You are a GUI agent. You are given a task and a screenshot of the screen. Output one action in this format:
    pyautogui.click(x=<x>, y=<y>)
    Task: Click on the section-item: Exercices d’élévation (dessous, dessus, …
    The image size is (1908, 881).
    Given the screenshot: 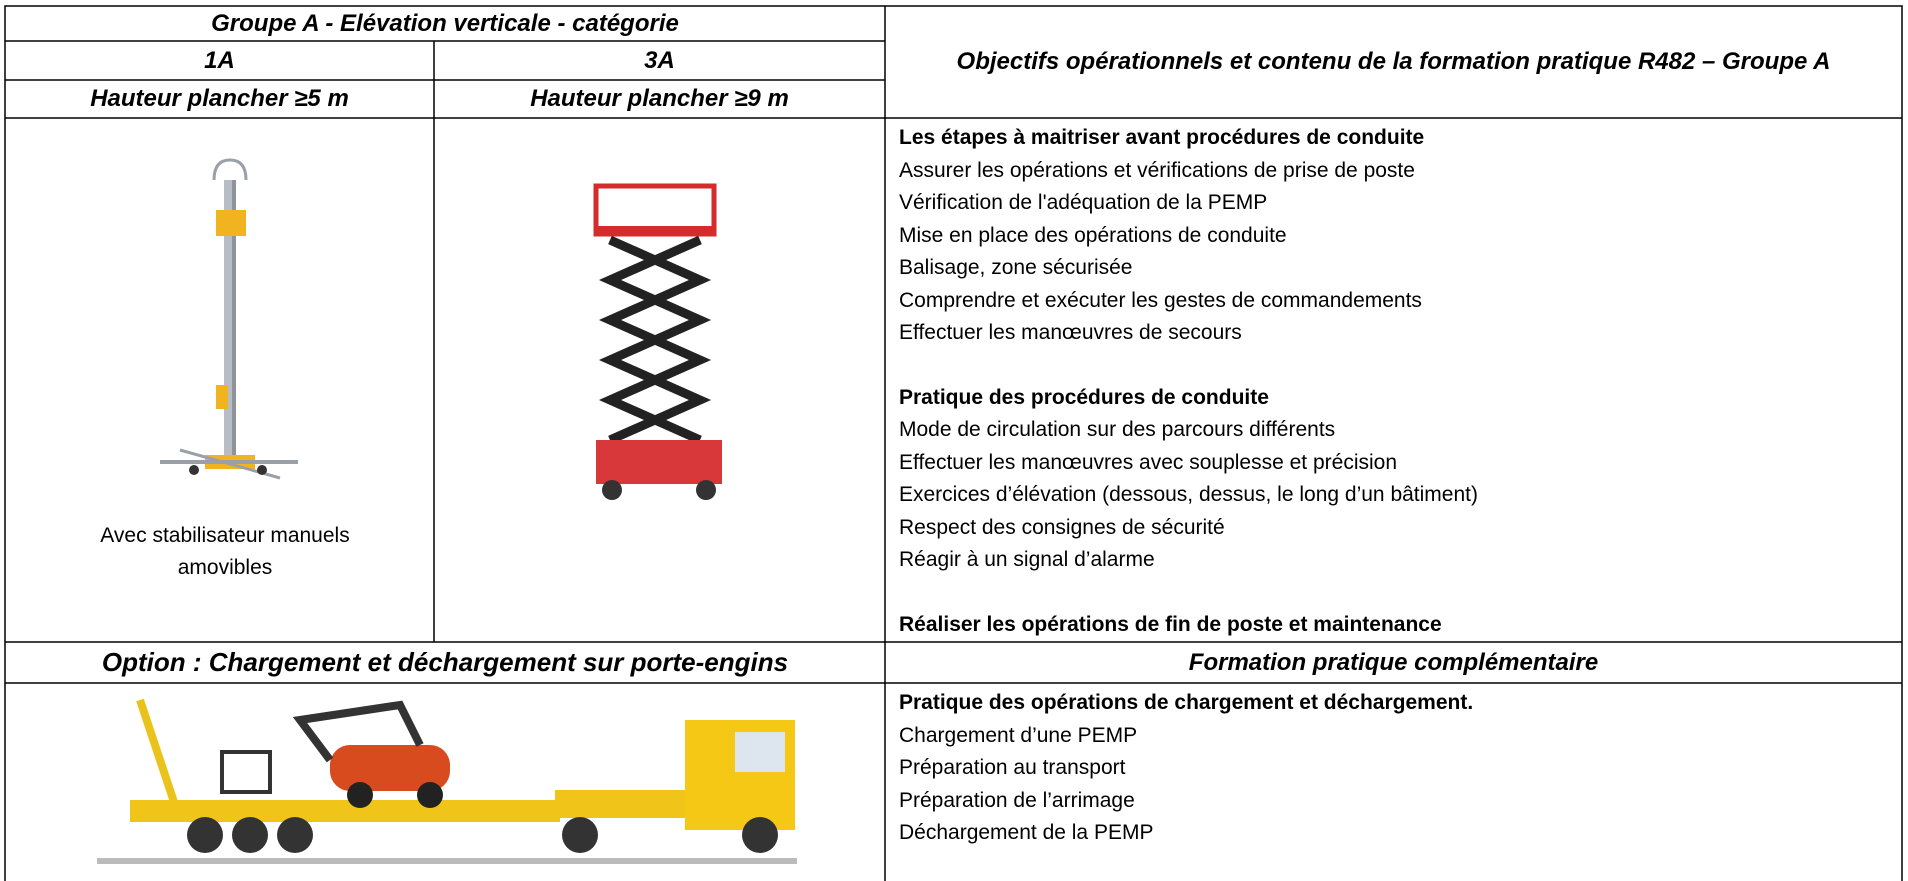 What is the action you would take?
    pyautogui.click(x=1188, y=494)
    